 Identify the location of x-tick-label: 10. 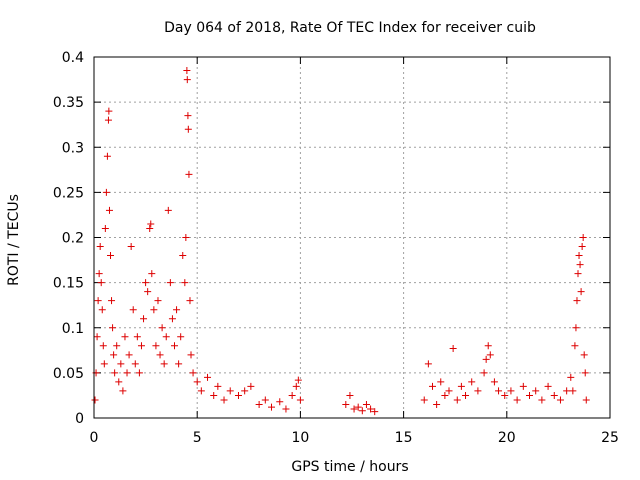
(300, 438).